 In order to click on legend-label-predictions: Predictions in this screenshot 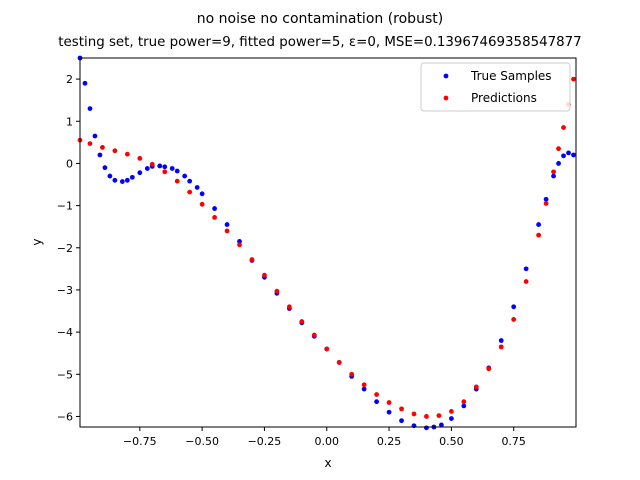, I will do `click(504, 98)`.